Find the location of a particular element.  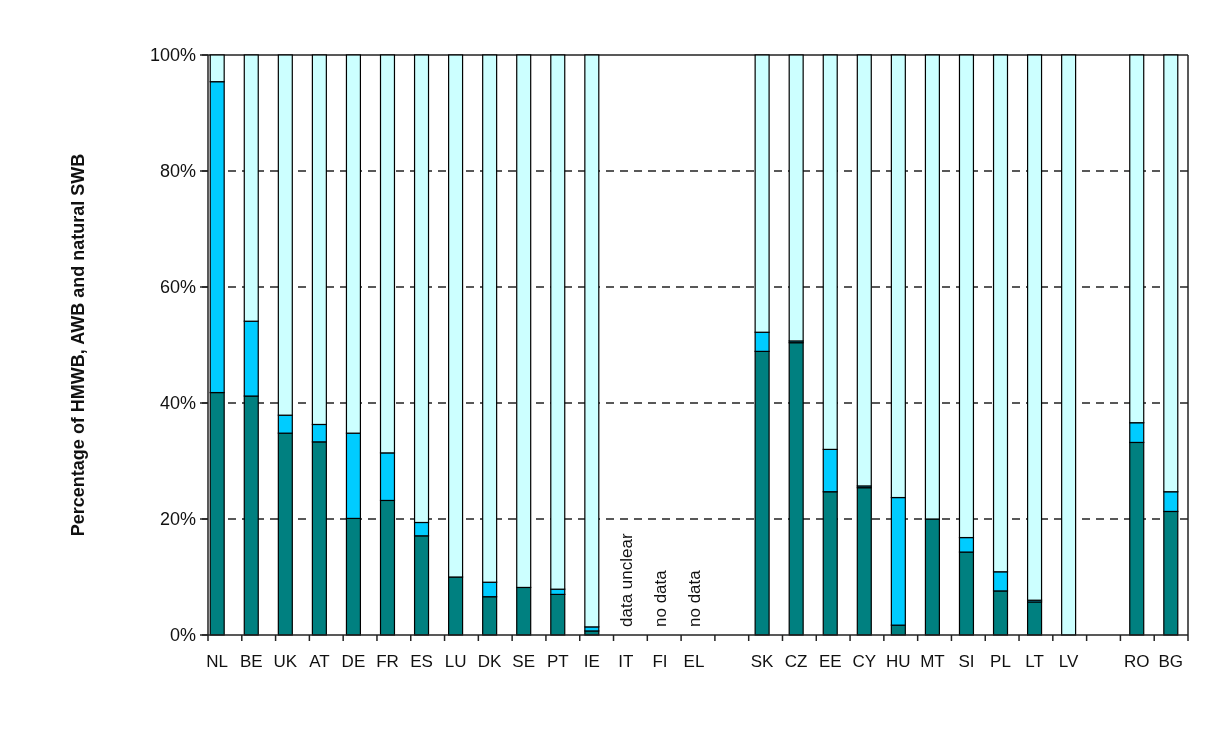

x-tick-label: EE is located at coordinates (830, 661).